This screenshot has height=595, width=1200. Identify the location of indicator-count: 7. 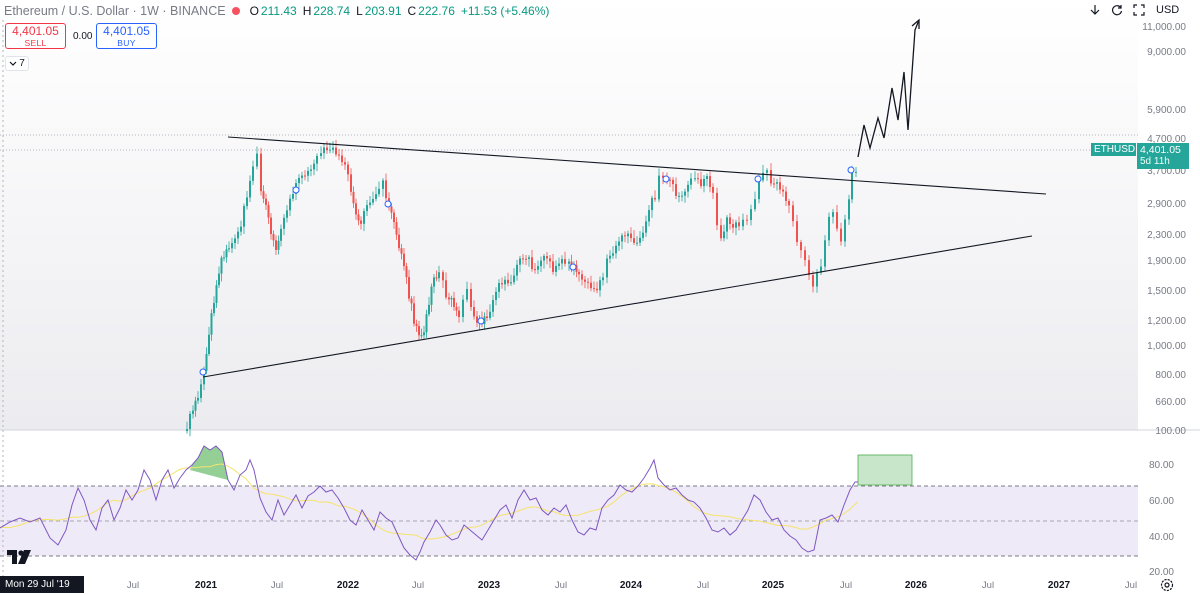
(22, 63).